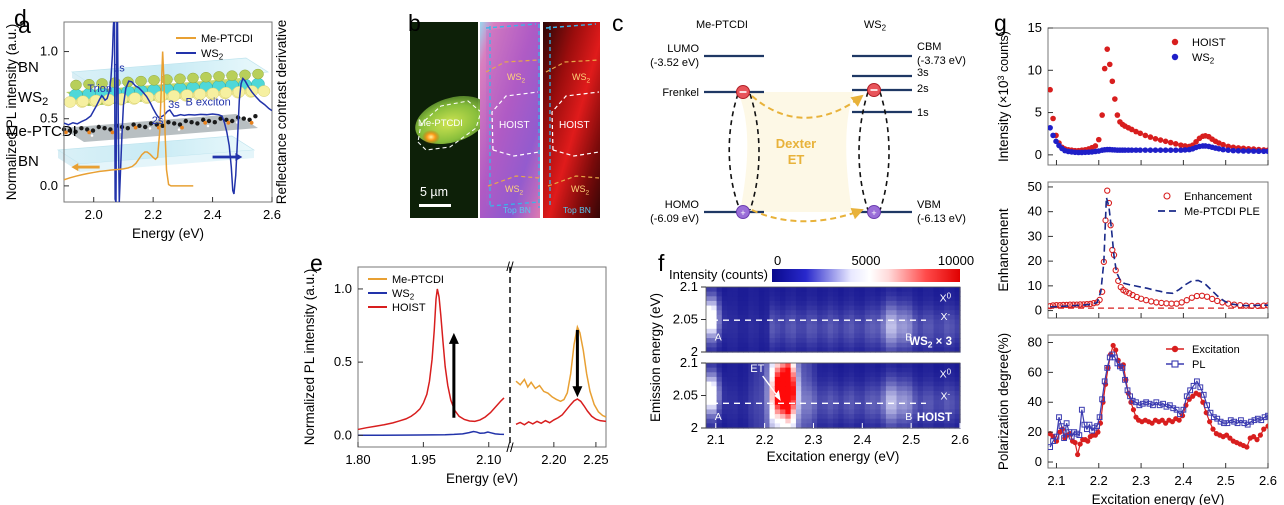 Image resolution: width=1284 pixels, height=505 pixels. I want to click on svg-text: 2.0, so click(94, 214).